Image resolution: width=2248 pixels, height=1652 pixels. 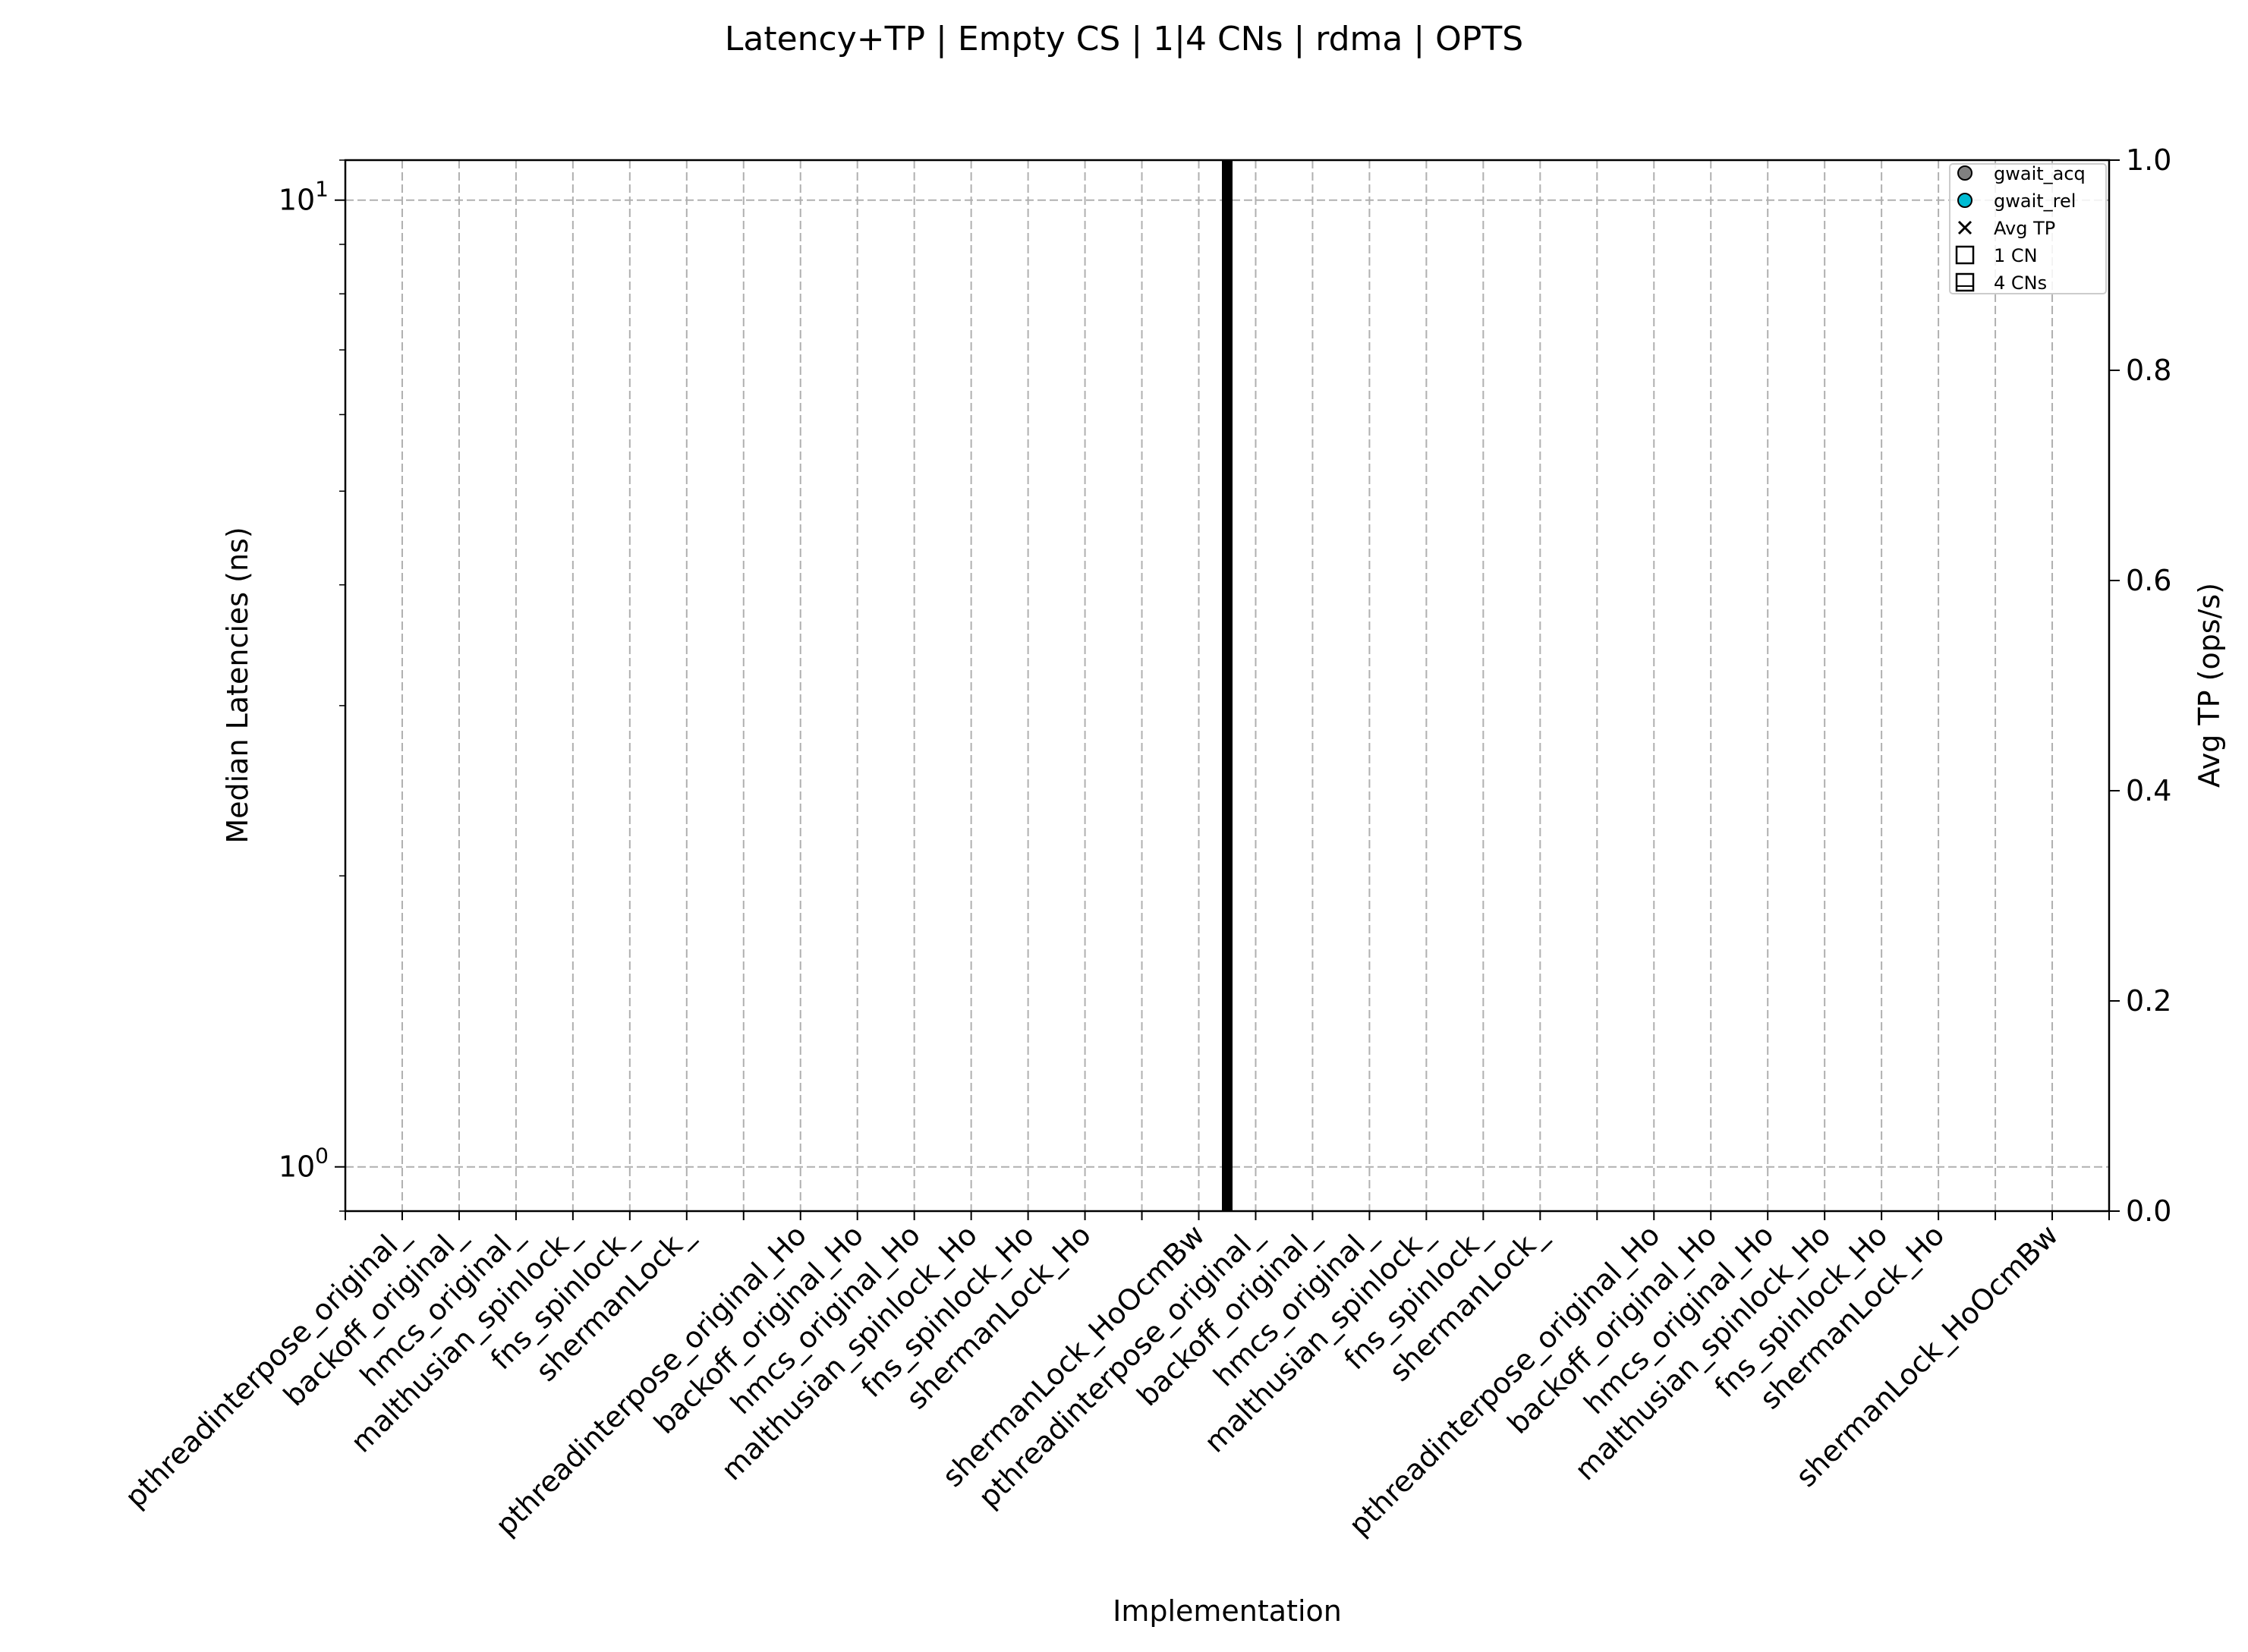 I want to click on legend-label: gwait_rel, so click(x=2035, y=201).